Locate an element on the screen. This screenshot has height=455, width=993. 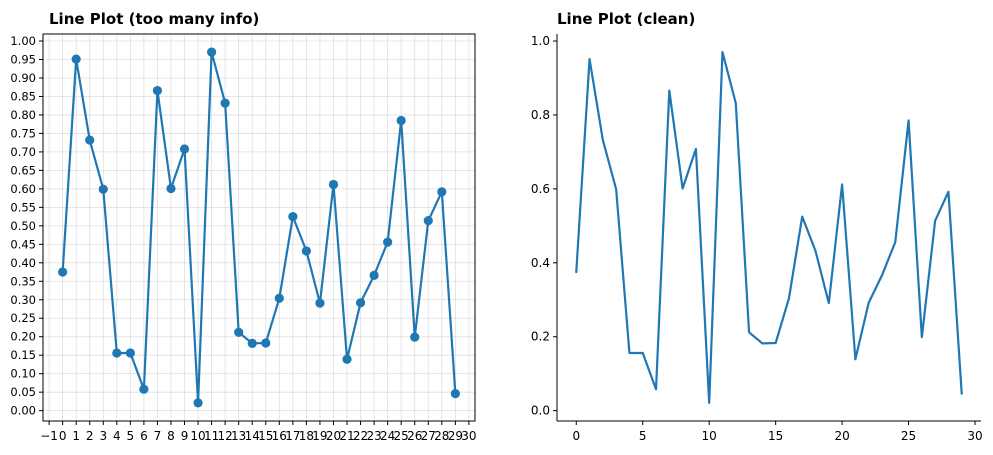
x-tick-label: 29 is located at coordinates (455, 436).